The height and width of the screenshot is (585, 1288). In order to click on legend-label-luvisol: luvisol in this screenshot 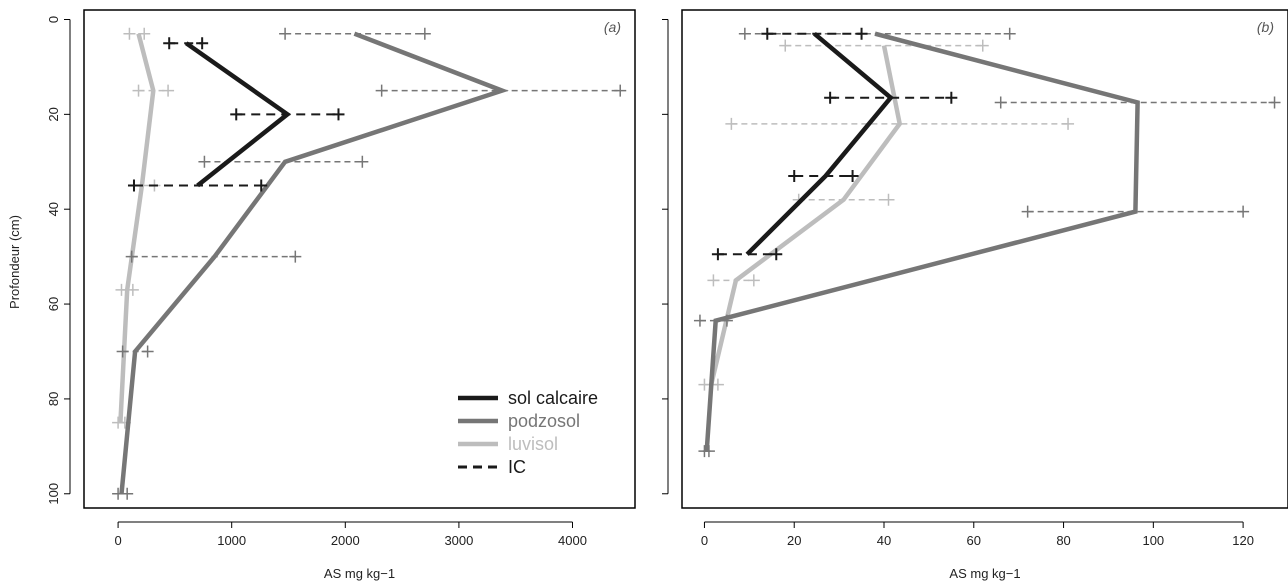, I will do `click(533, 444)`.